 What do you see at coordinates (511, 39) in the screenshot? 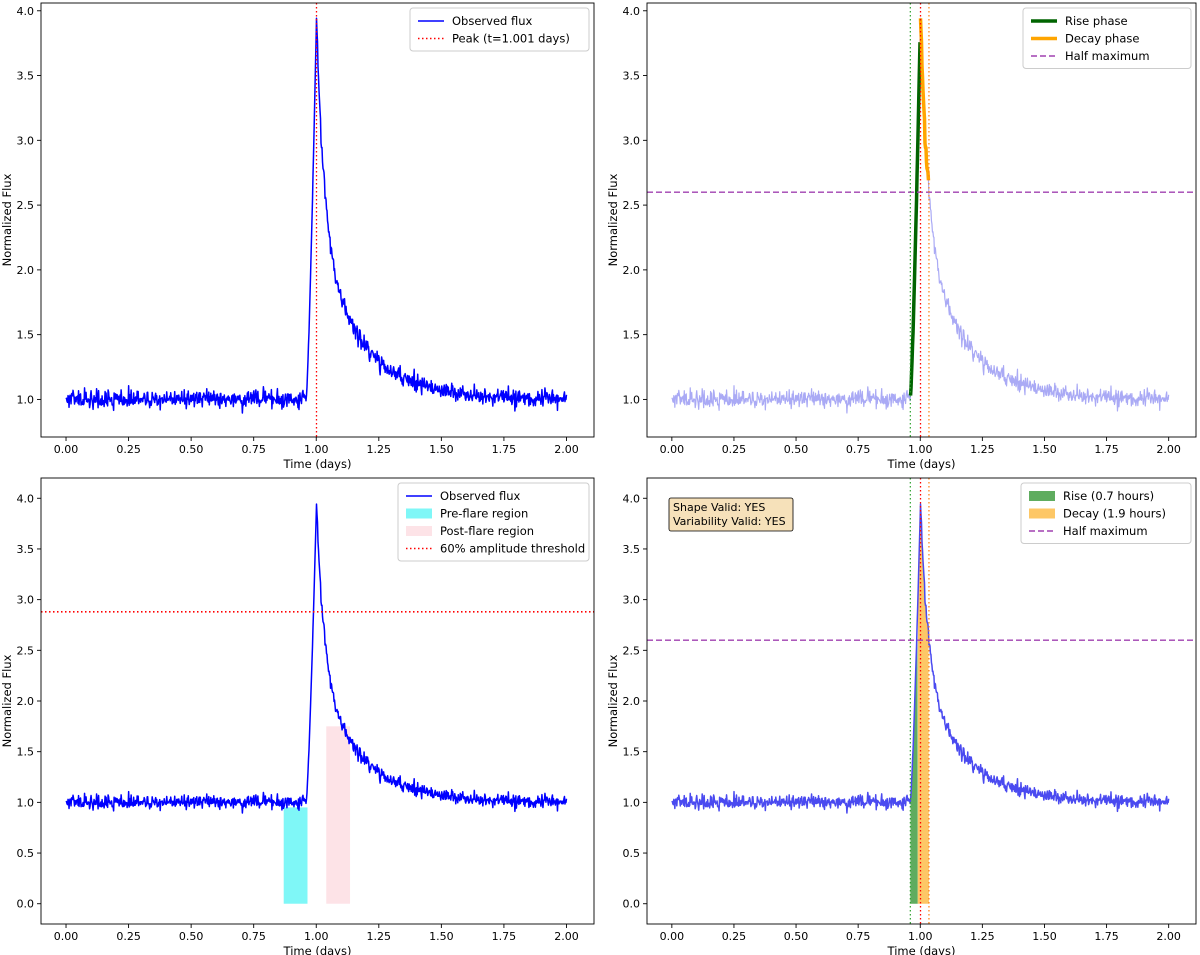
I see `legend-label: Peak (t=1.001 days)` at bounding box center [511, 39].